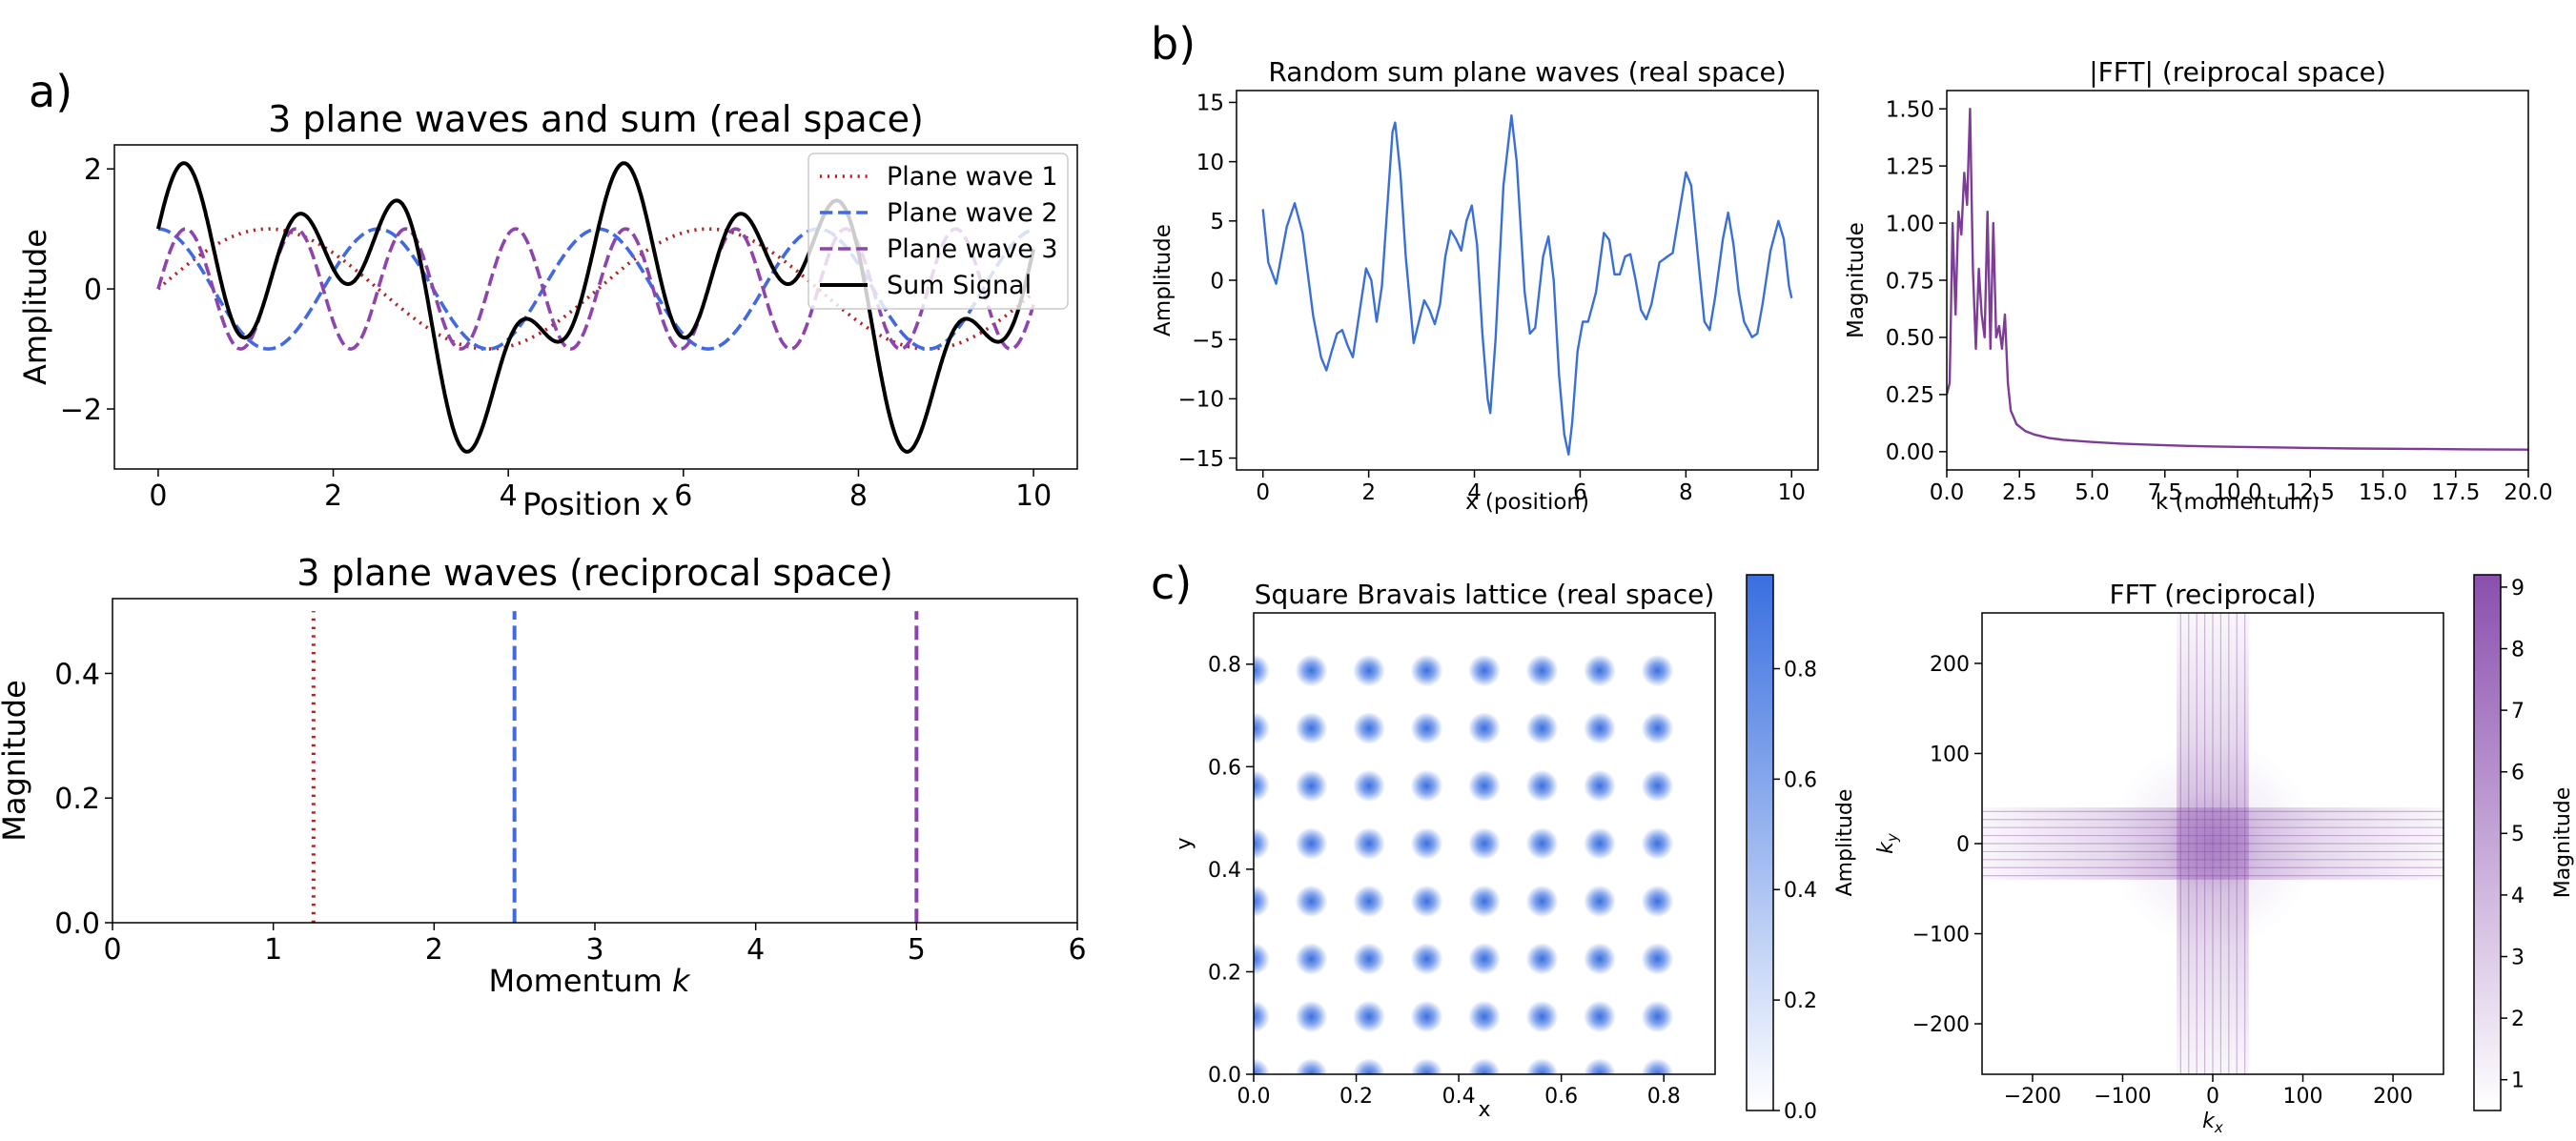 The image size is (2576, 1141). Describe the element at coordinates (2518, 773) in the screenshot. I see `colorbar-tick-label: 6` at that location.